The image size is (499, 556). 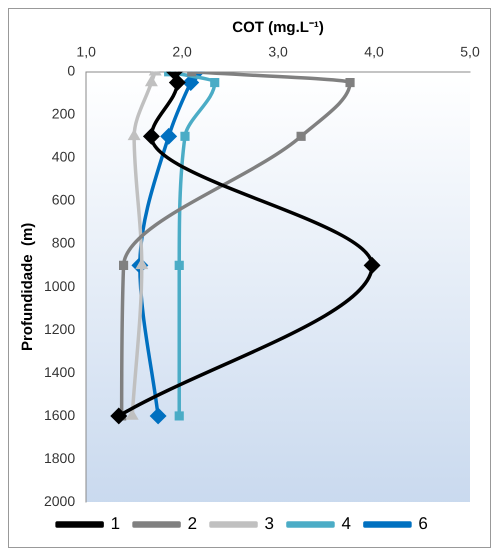 What do you see at coordinates (278, 27) in the screenshot?
I see `x-axis-title: COT (mg.L⁻¹)` at bounding box center [278, 27].